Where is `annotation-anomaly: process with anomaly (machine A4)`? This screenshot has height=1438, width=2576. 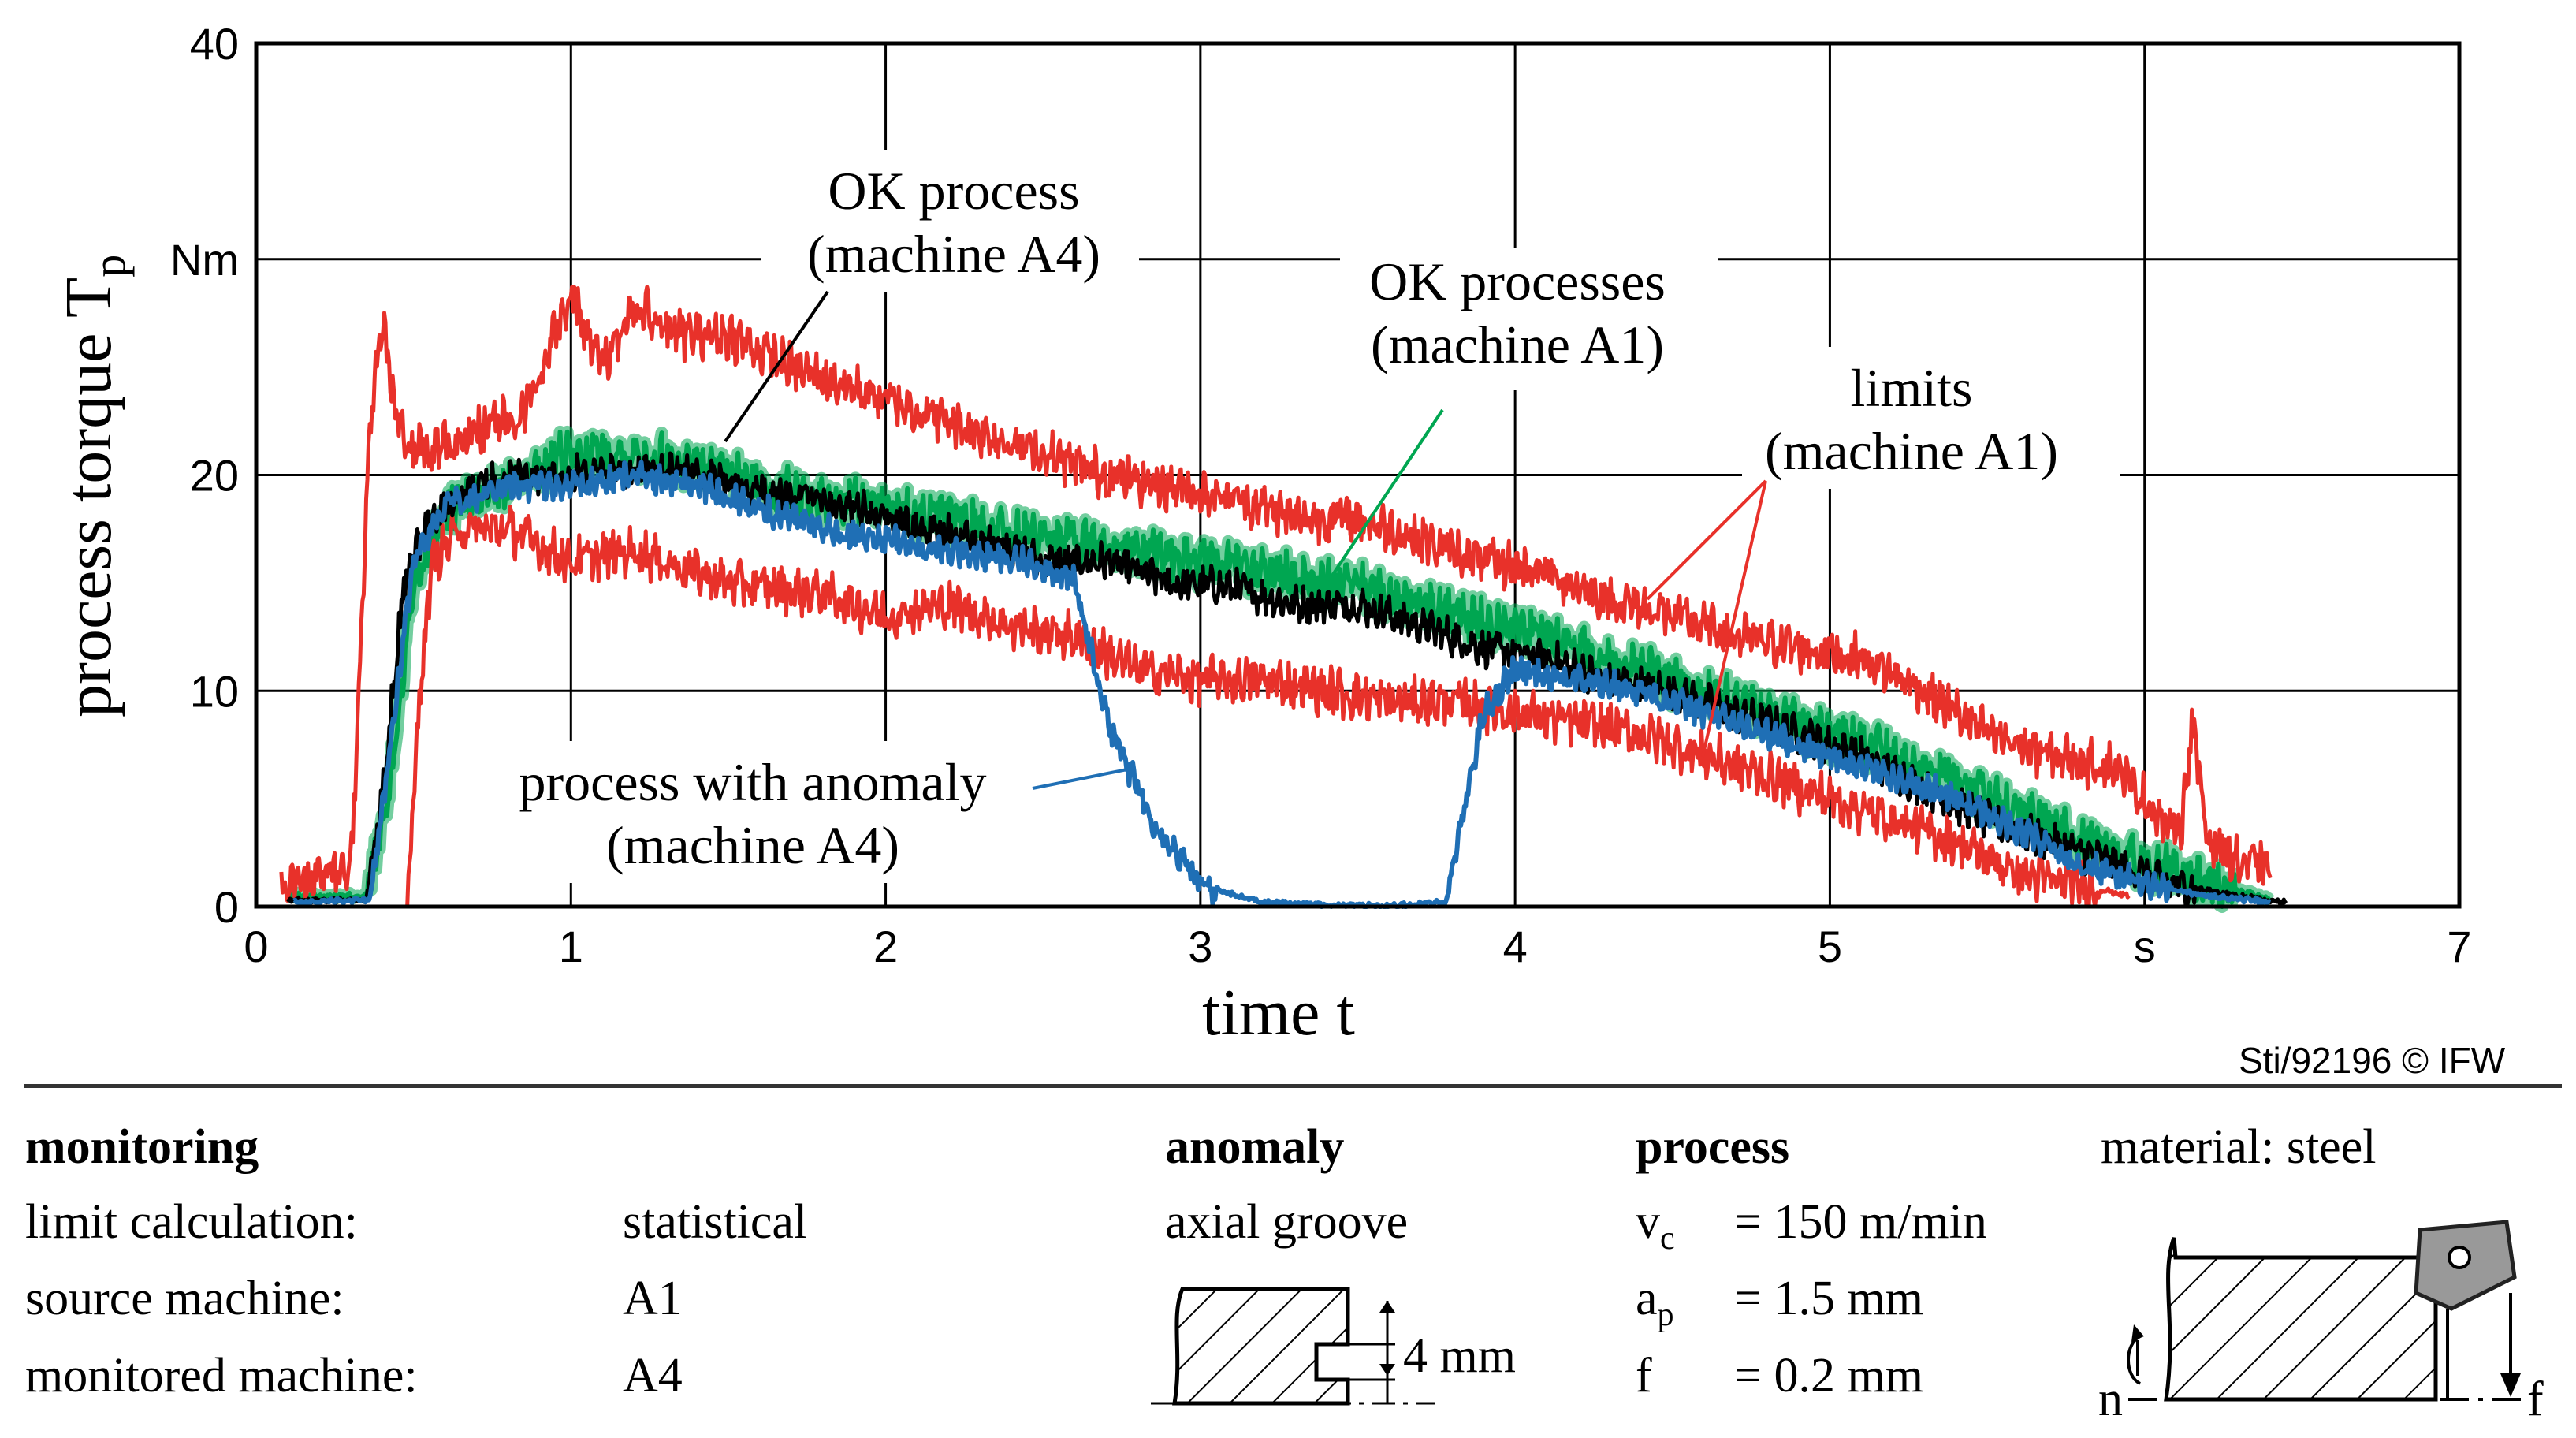
annotation-anomaly: process with anomaly (machine A4) is located at coordinates (810, 812).